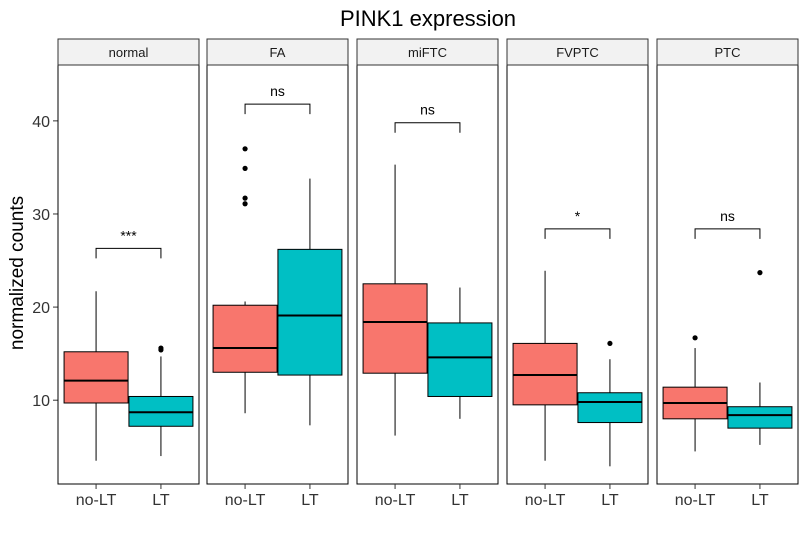 The height and width of the screenshot is (543, 806). I want to click on y-axis: 10 20 30 40, so click(45, 262).